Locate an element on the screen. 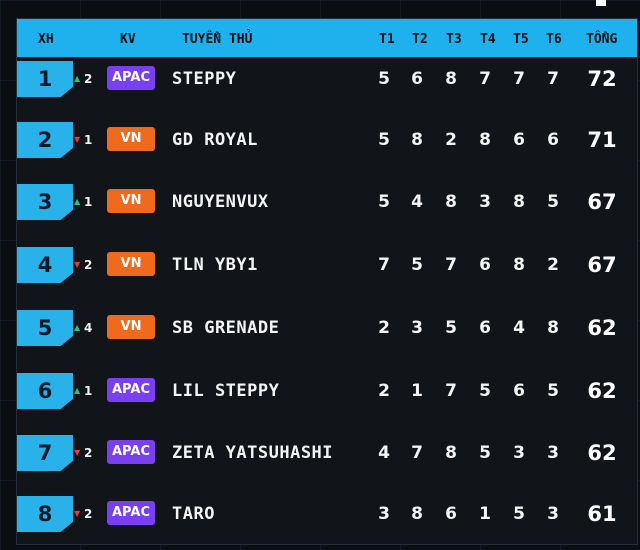 The width and height of the screenshot is (640, 550). score-t3: 7 is located at coordinates (451, 265).